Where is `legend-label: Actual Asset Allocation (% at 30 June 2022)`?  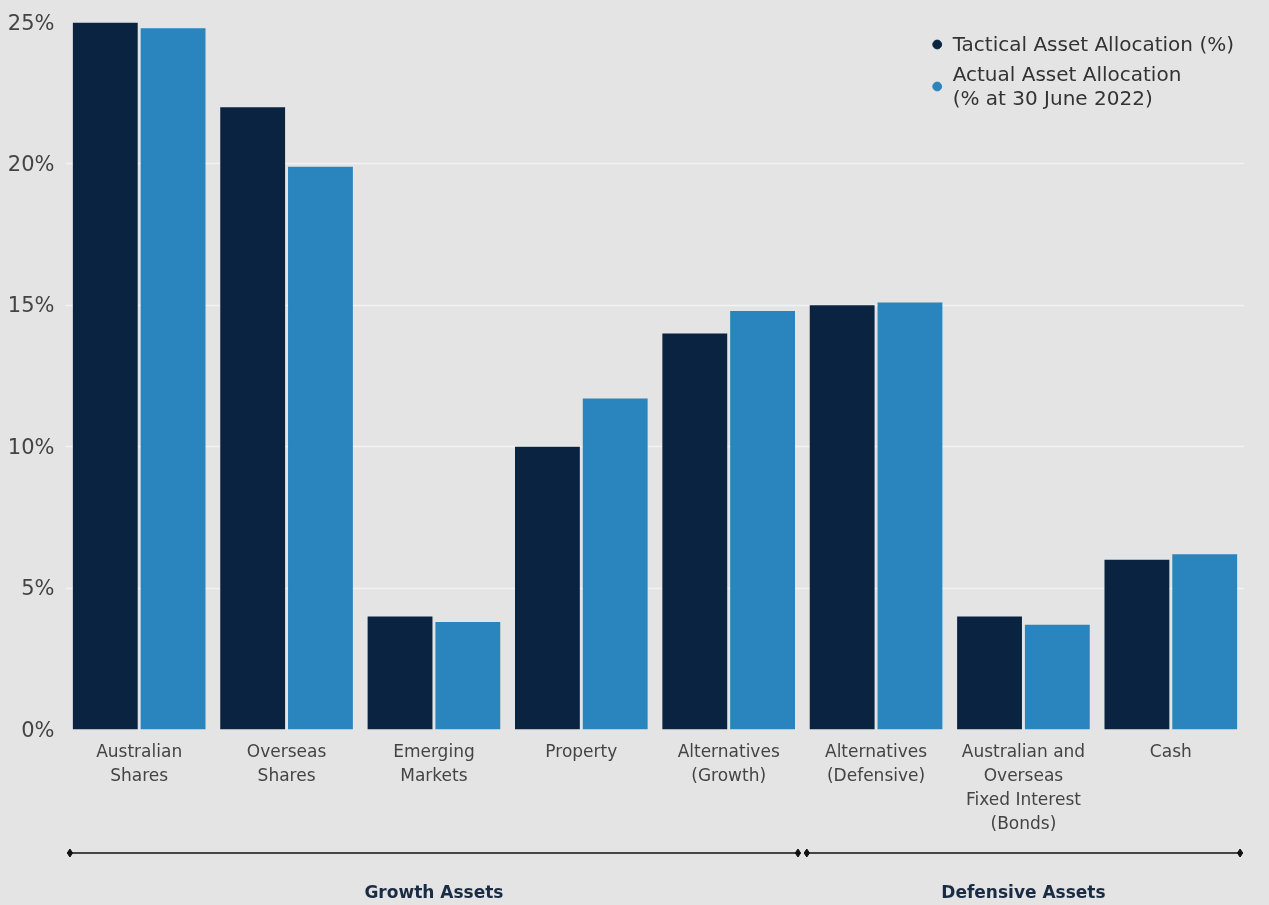 legend-label: Actual Asset Allocation (% at 30 June 2022) is located at coordinates (1067, 86).